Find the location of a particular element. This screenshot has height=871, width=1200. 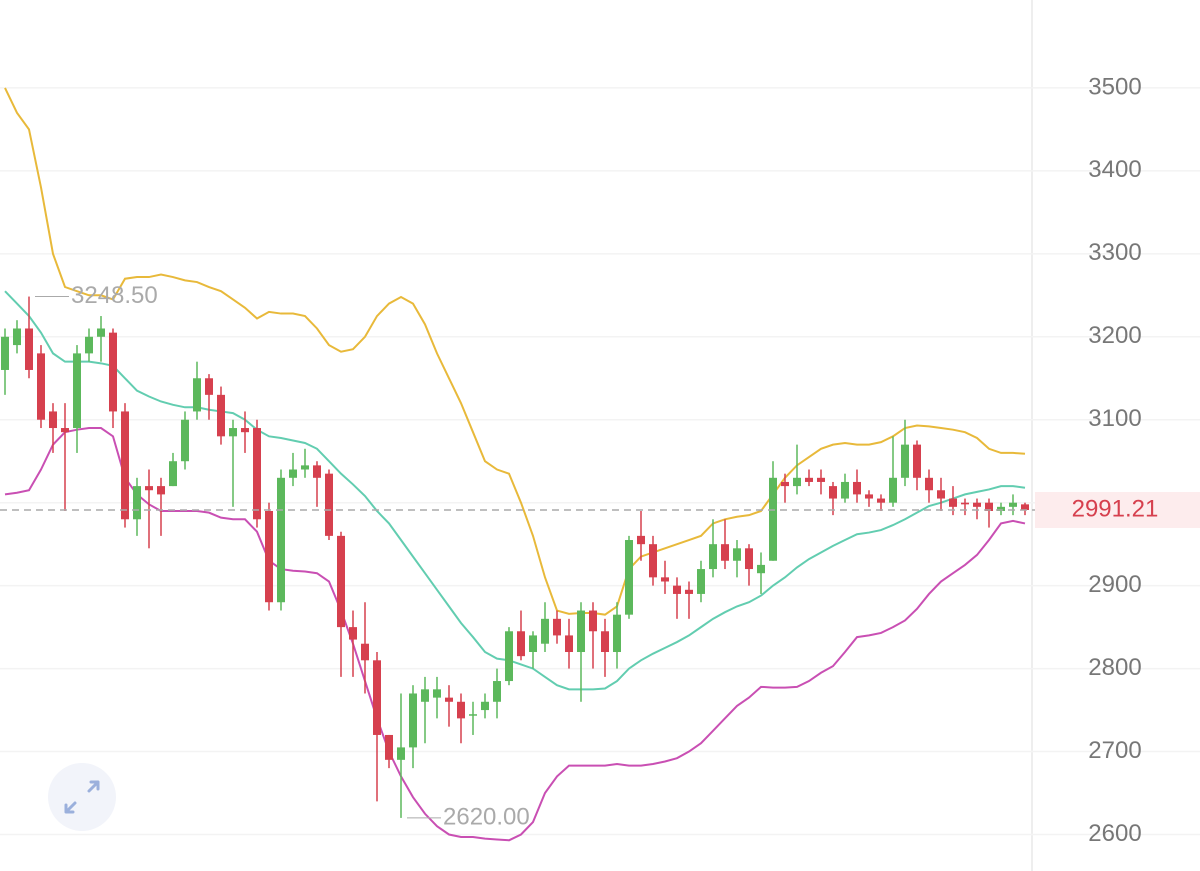

y-tick-label: 2800 is located at coordinates (1114, 667).